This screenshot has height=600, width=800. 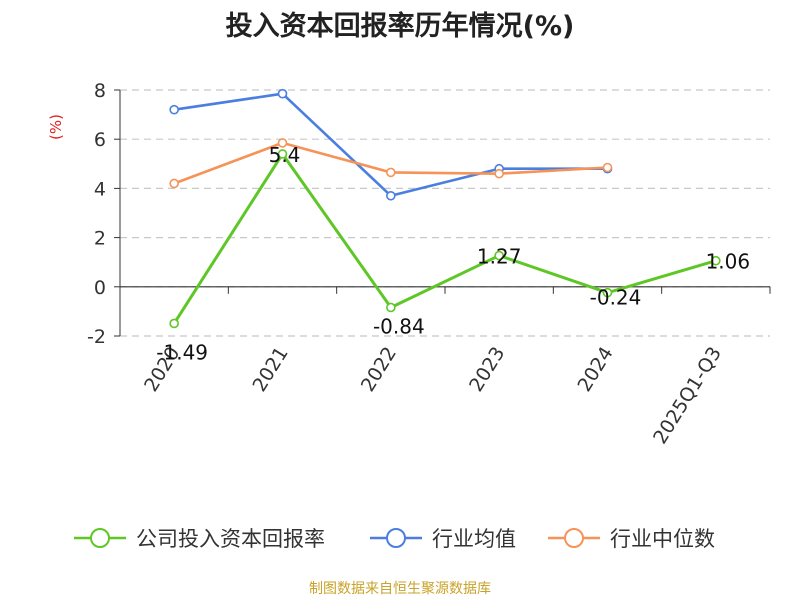 What do you see at coordinates (230, 539) in the screenshot?
I see `legend-label: 公司投入资本回报率` at bounding box center [230, 539].